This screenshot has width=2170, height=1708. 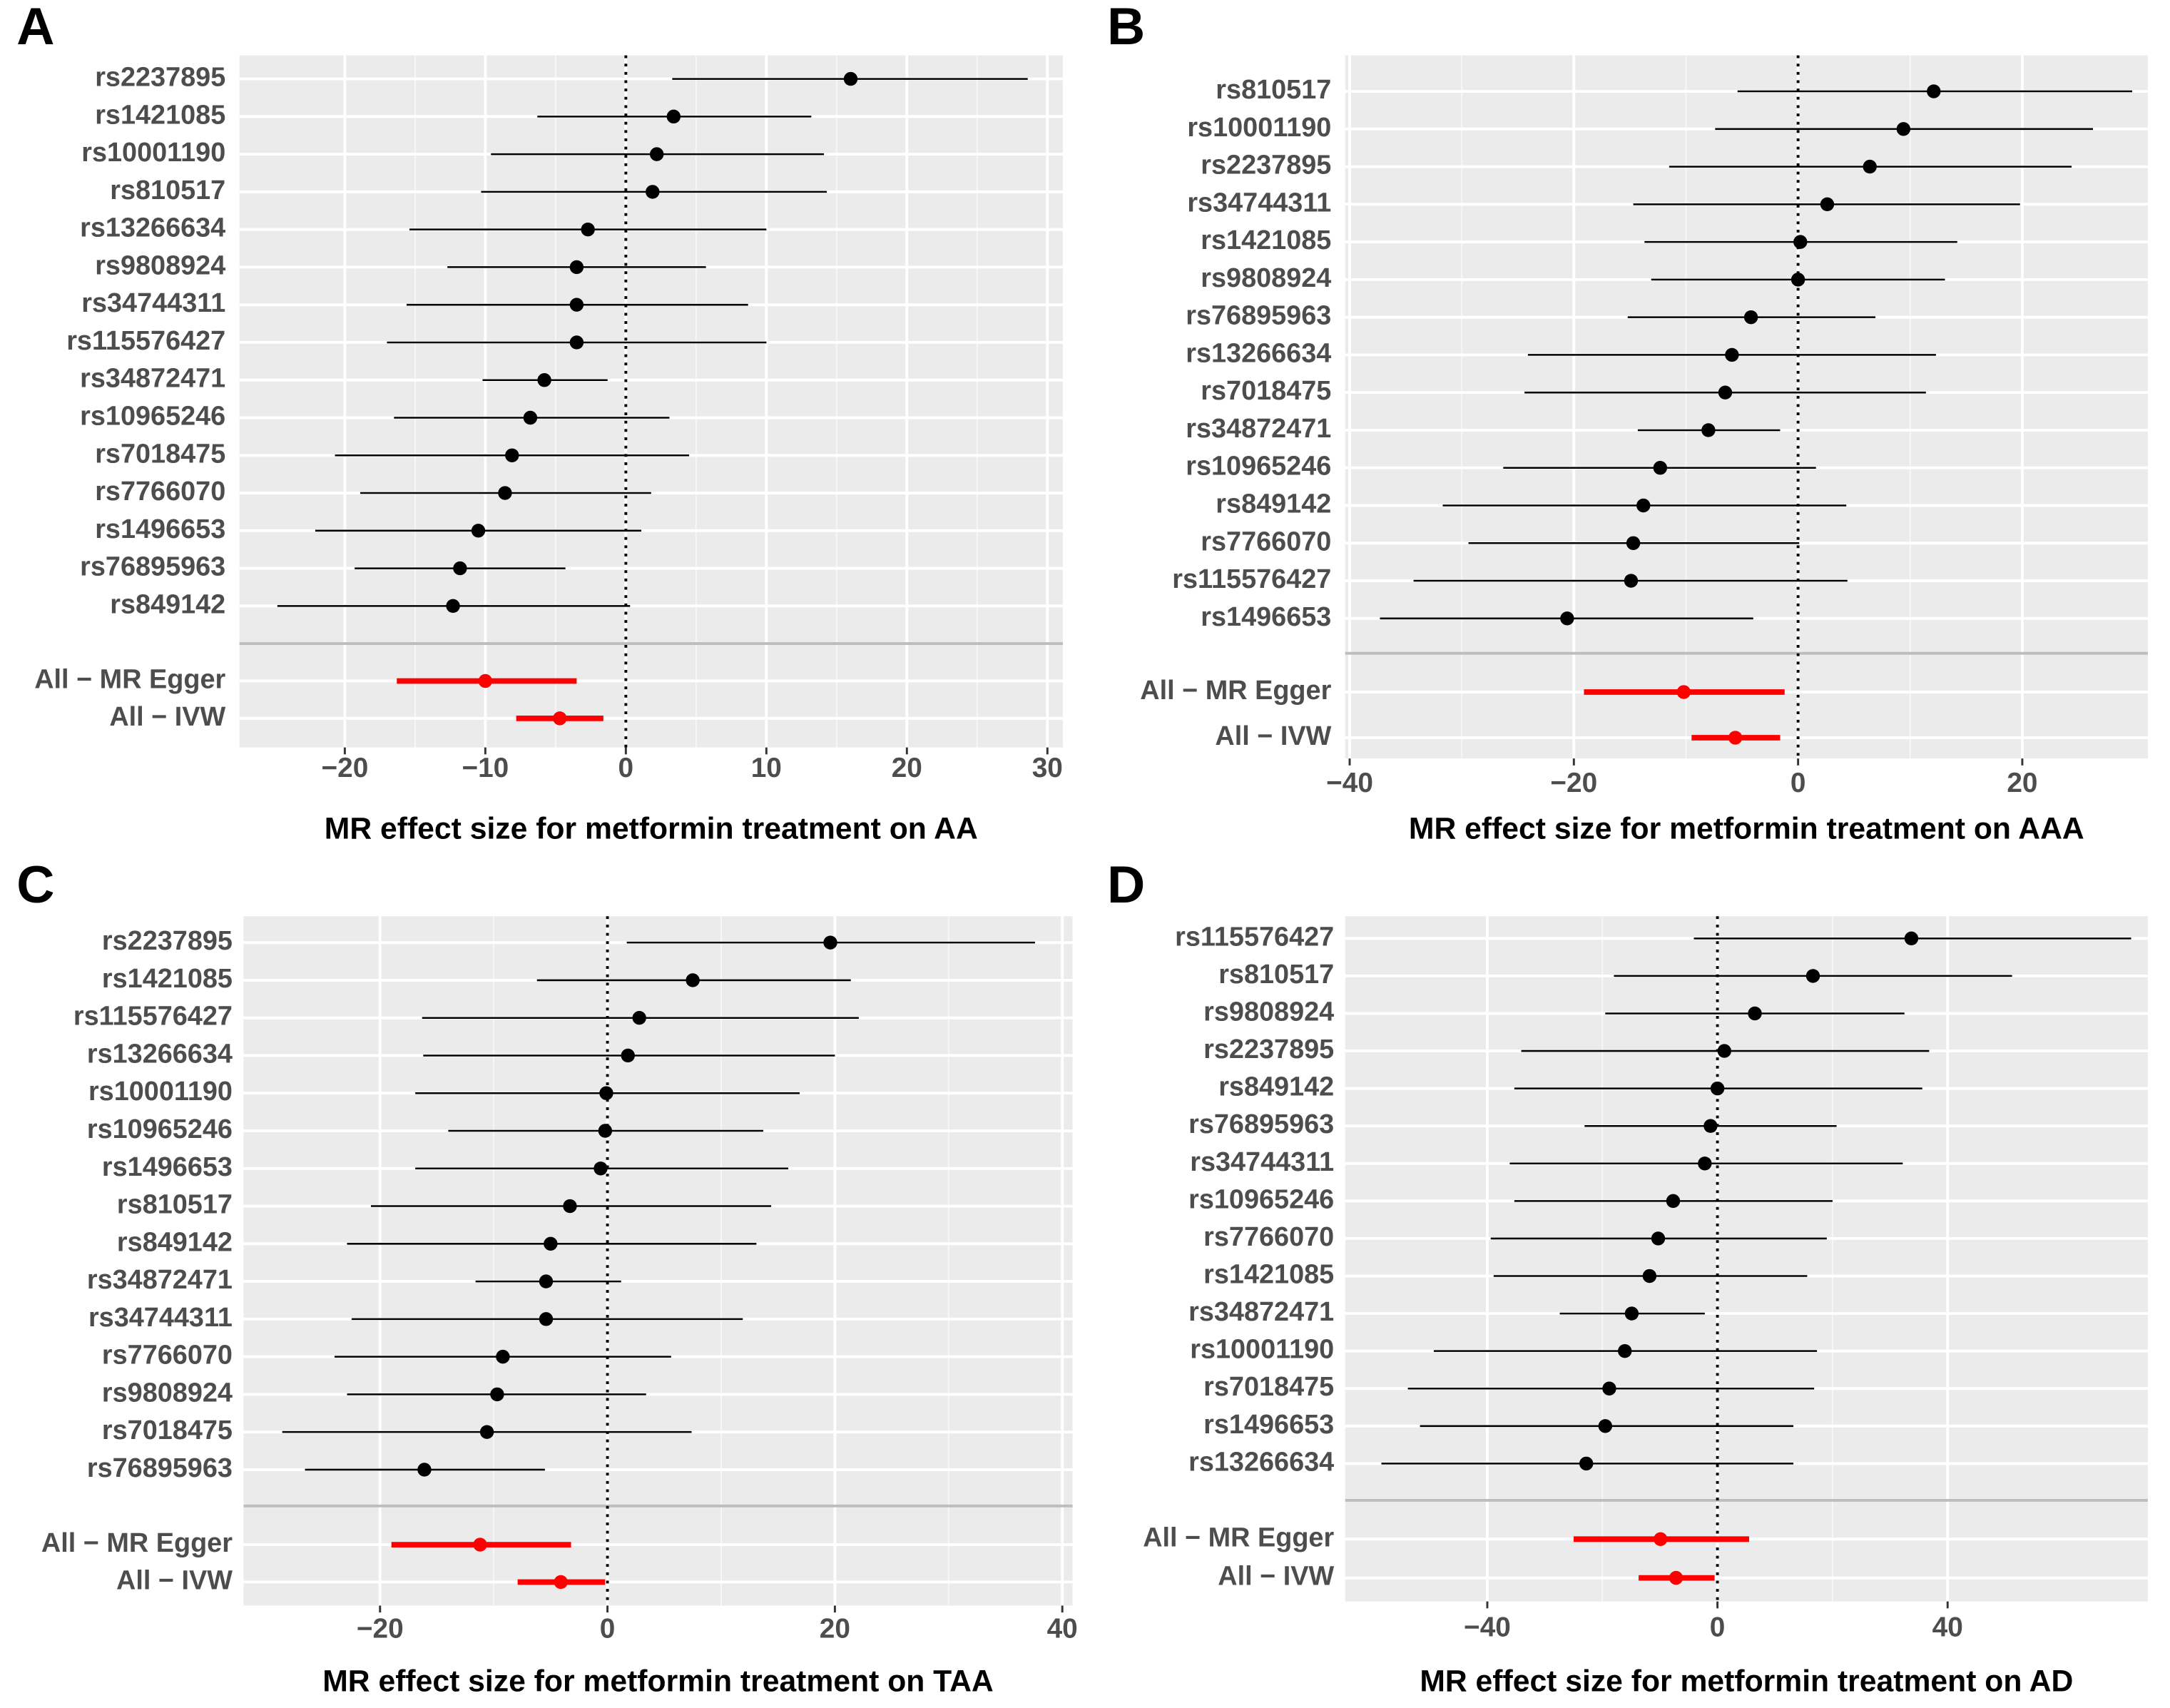 I want to click on x-tick-label: −10, so click(x=485, y=768).